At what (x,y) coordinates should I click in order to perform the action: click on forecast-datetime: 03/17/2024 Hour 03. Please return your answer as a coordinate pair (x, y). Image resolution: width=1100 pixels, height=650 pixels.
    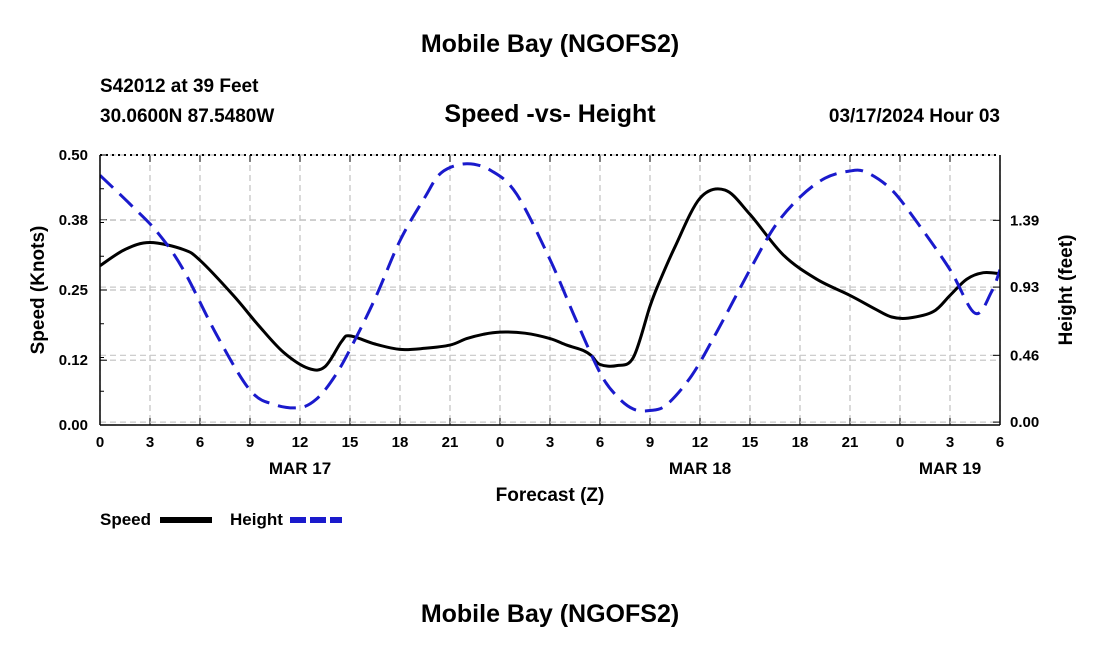
    Looking at the image, I should click on (914, 116).